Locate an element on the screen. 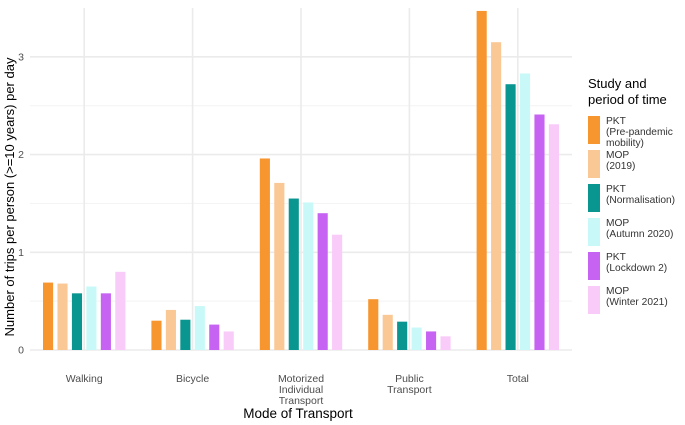 The height and width of the screenshot is (425, 685). y-tick-label: 1 is located at coordinates (21, 253).